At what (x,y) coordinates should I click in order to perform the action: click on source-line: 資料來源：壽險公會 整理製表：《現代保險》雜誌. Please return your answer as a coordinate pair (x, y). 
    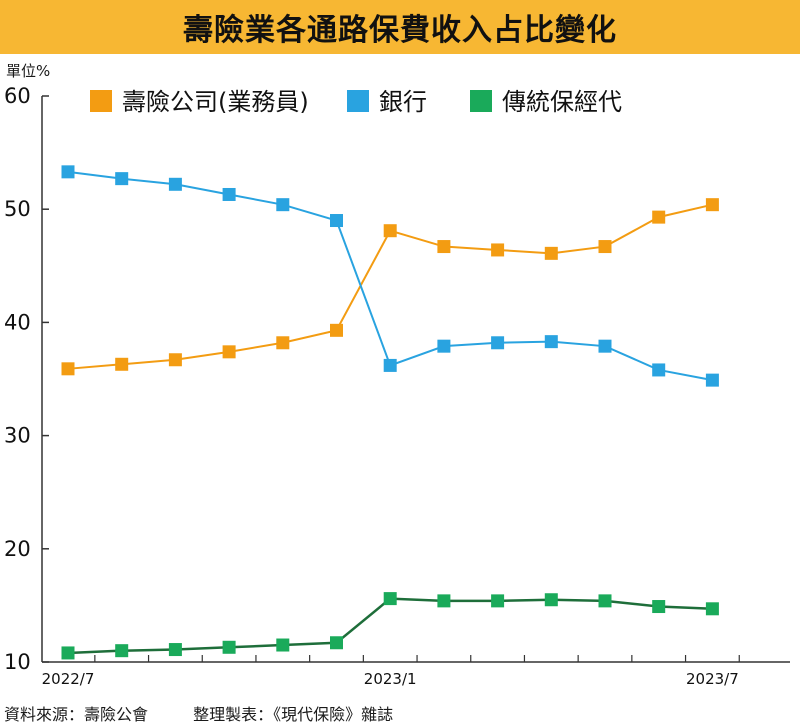
    Looking at the image, I should click on (198, 713).